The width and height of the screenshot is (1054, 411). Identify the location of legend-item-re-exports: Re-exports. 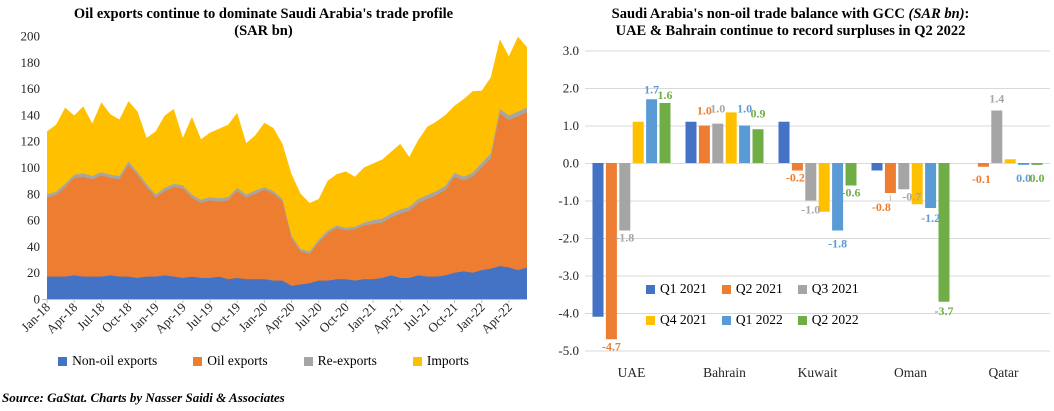
(340, 361).